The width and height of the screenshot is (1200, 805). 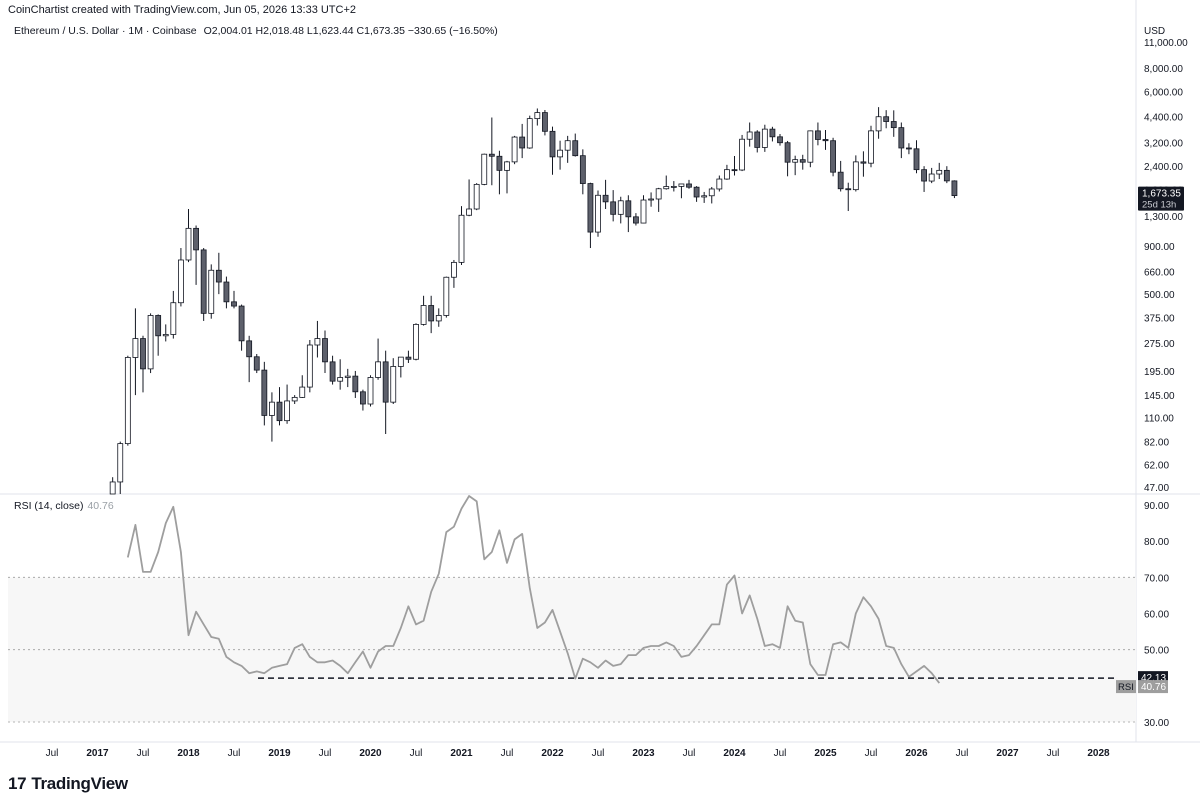 What do you see at coordinates (1126, 687) in the screenshot?
I see `rsi-name-tag` at bounding box center [1126, 687].